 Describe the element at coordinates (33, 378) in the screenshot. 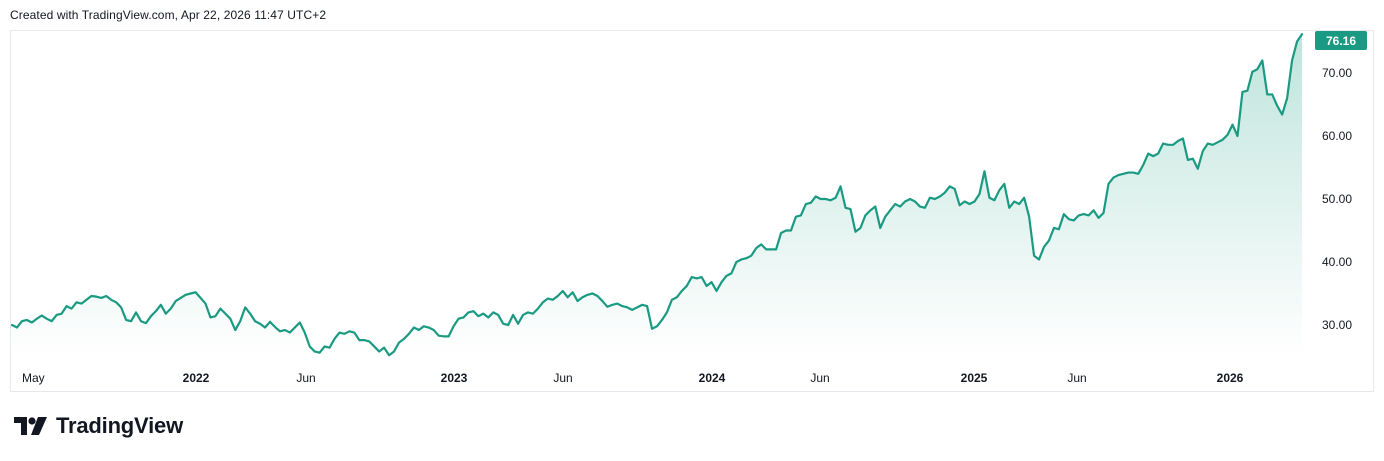

I see `time-axis-tick-label: May` at that location.